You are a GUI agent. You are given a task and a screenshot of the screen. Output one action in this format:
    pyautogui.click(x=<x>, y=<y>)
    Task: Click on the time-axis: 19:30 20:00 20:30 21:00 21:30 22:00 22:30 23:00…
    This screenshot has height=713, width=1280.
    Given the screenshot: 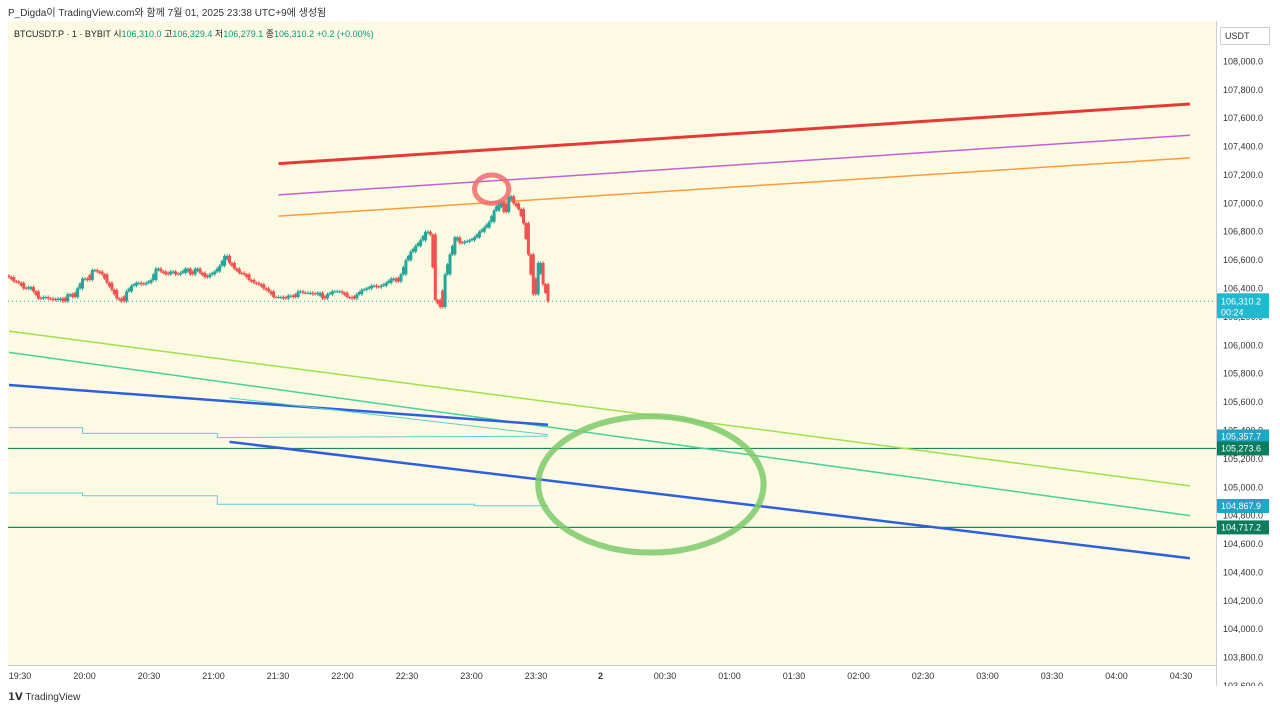 What is the action you would take?
    pyautogui.click(x=612, y=676)
    